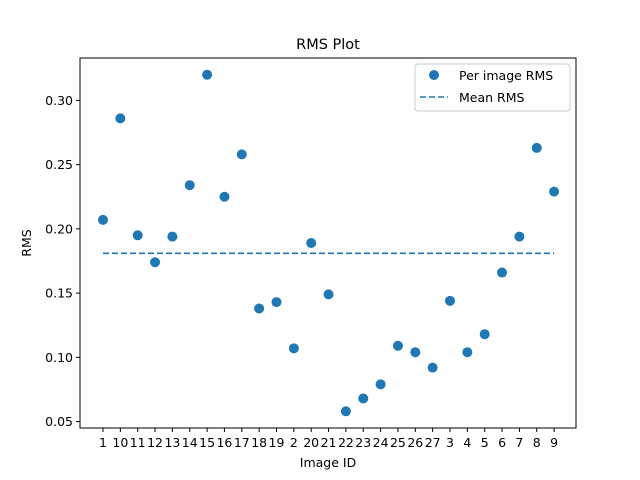 The height and width of the screenshot is (480, 640). What do you see at coordinates (311, 442) in the screenshot?
I see `x-tick-label: 20` at bounding box center [311, 442].